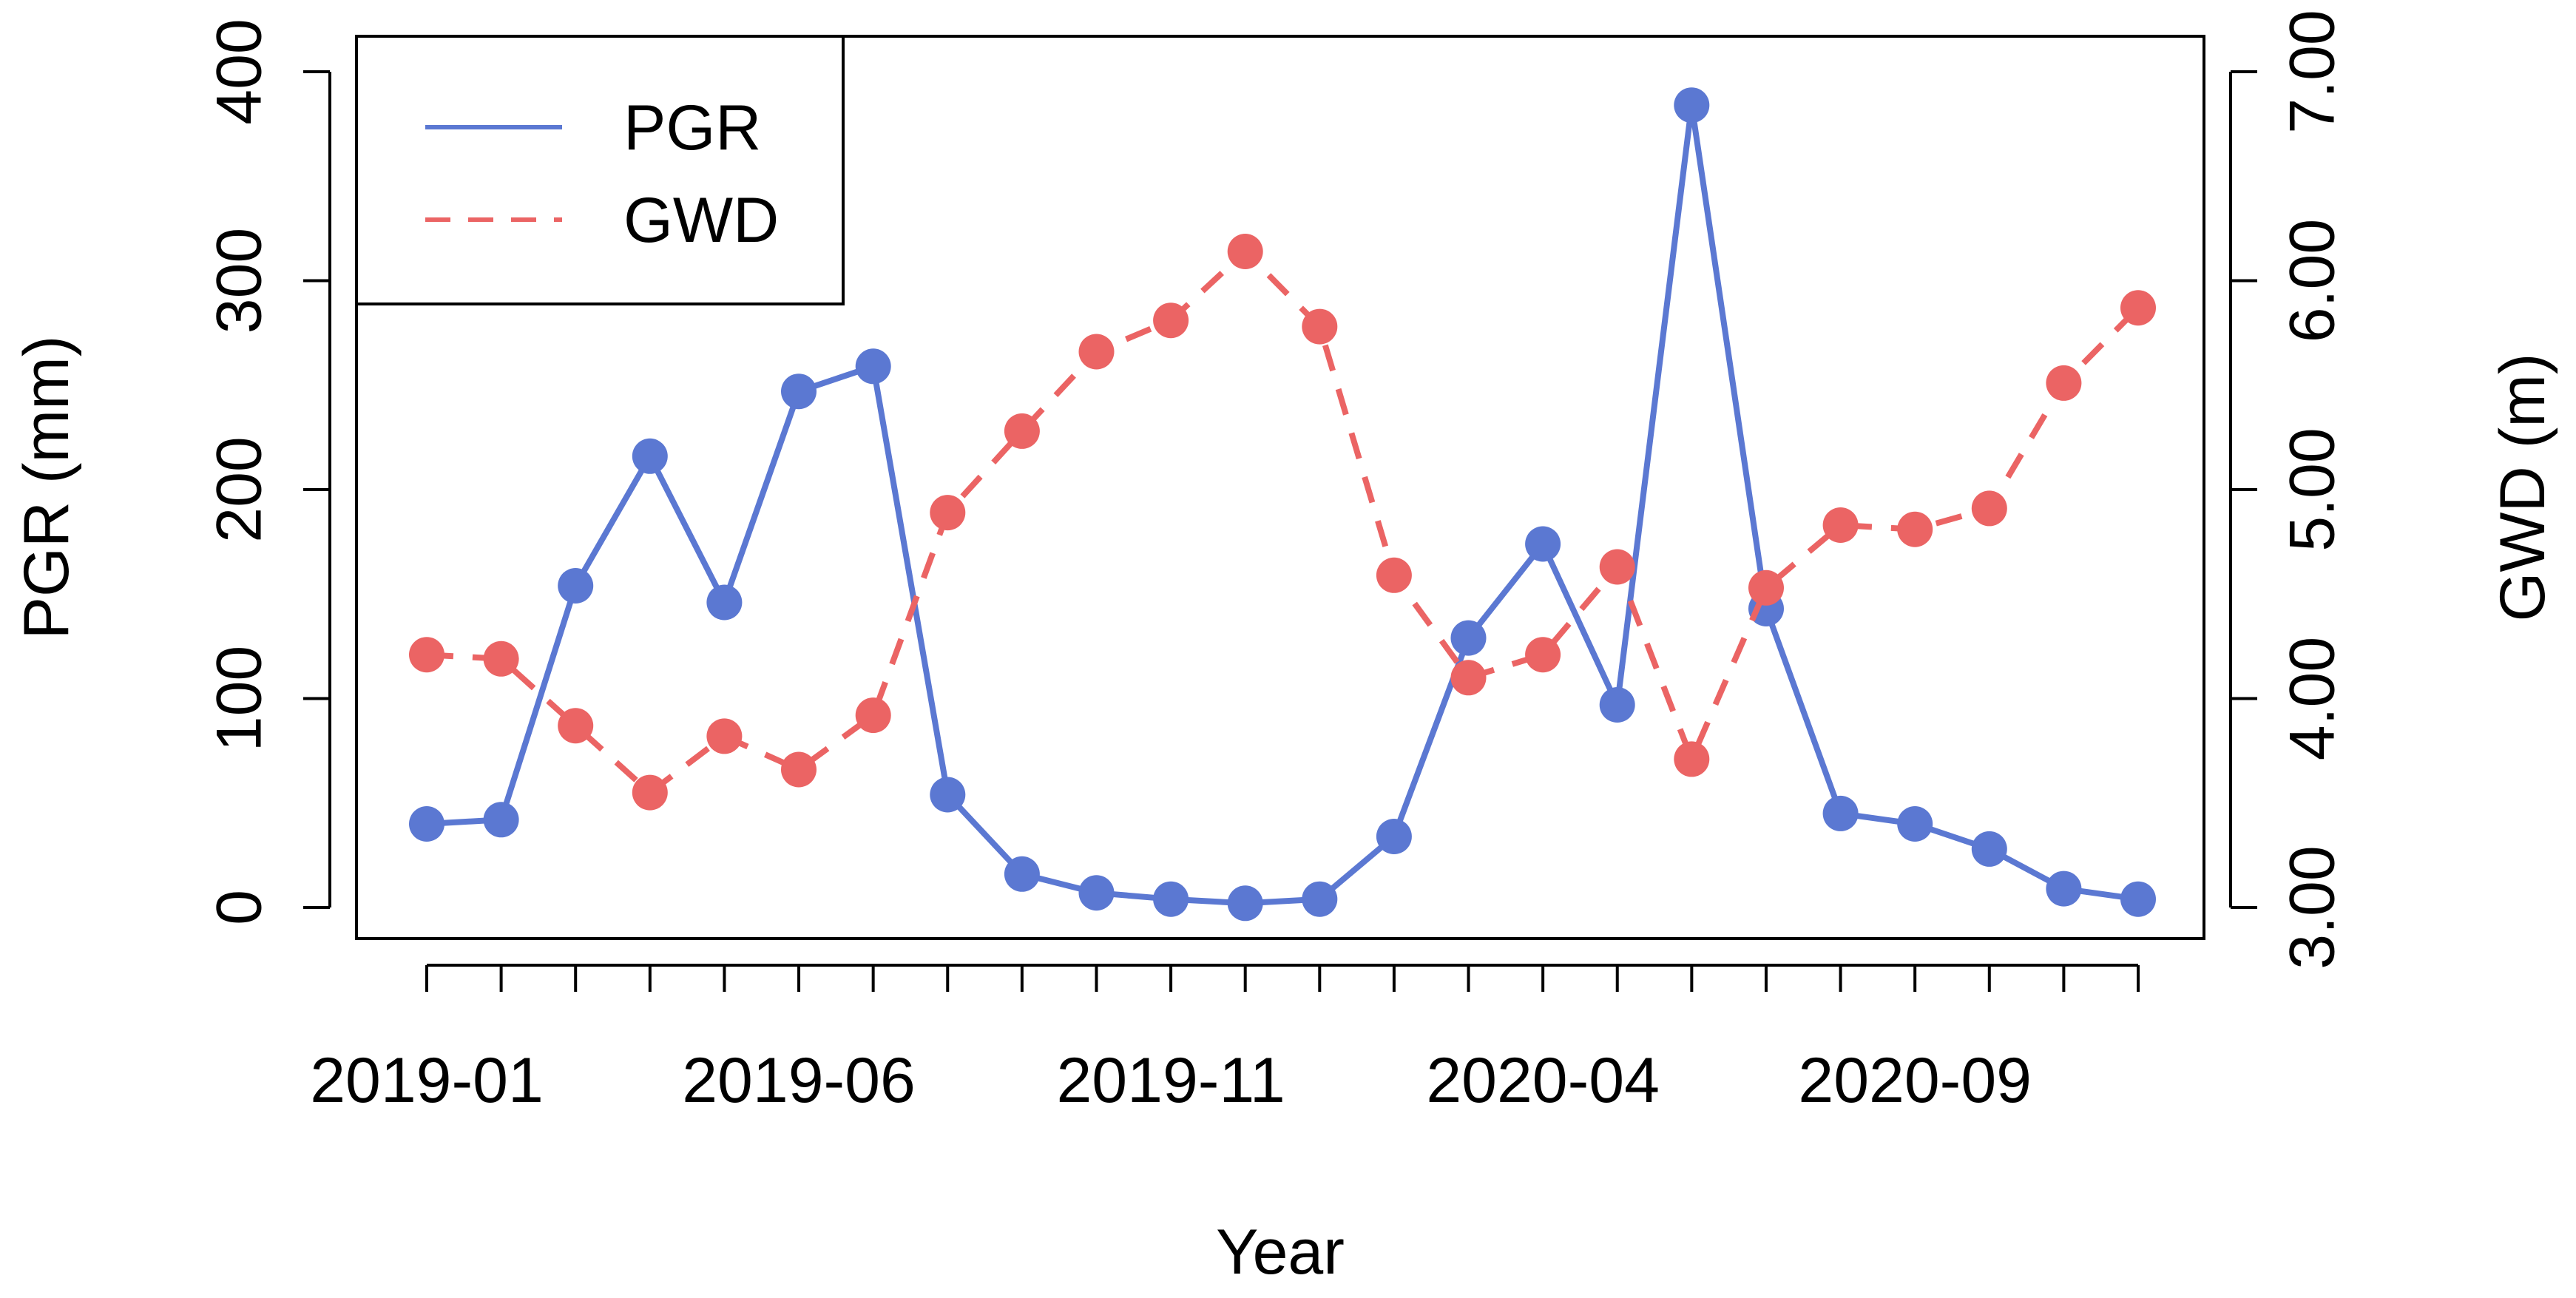  I want to click on left-tick-label: 400, so click(239, 71).